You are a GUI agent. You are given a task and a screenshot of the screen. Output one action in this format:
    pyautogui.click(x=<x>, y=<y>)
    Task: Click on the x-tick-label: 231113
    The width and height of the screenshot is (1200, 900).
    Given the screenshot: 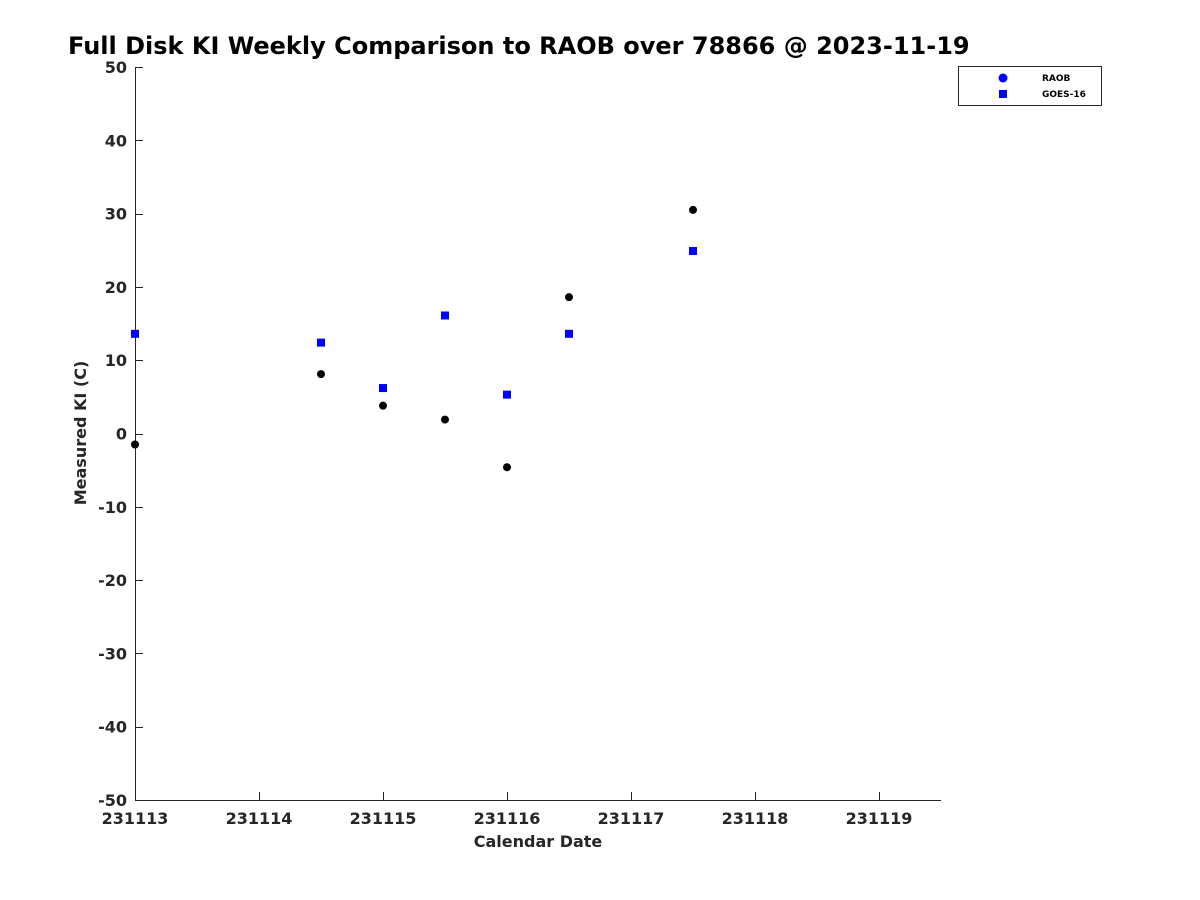 What is the action you would take?
    pyautogui.click(x=135, y=818)
    